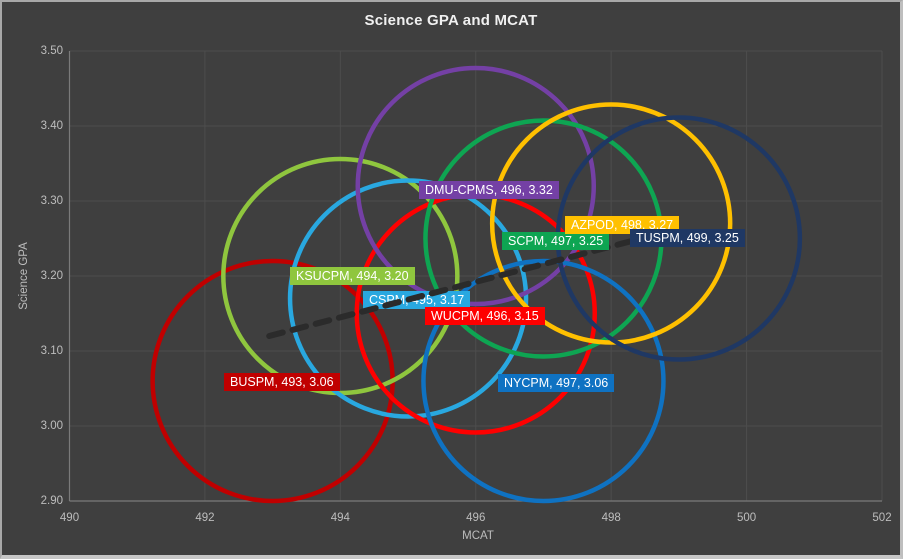 This screenshot has height=559, width=903. Describe the element at coordinates (485, 316) in the screenshot. I see `data-label-wucpm: WUCPM, 496, 3.15` at that location.